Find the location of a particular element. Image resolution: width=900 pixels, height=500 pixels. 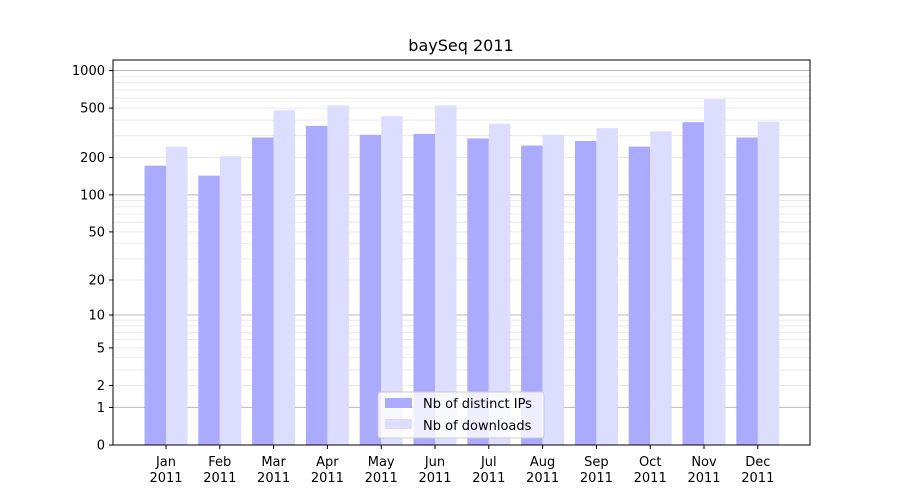

y-tick-label: 1 is located at coordinates (101, 408).